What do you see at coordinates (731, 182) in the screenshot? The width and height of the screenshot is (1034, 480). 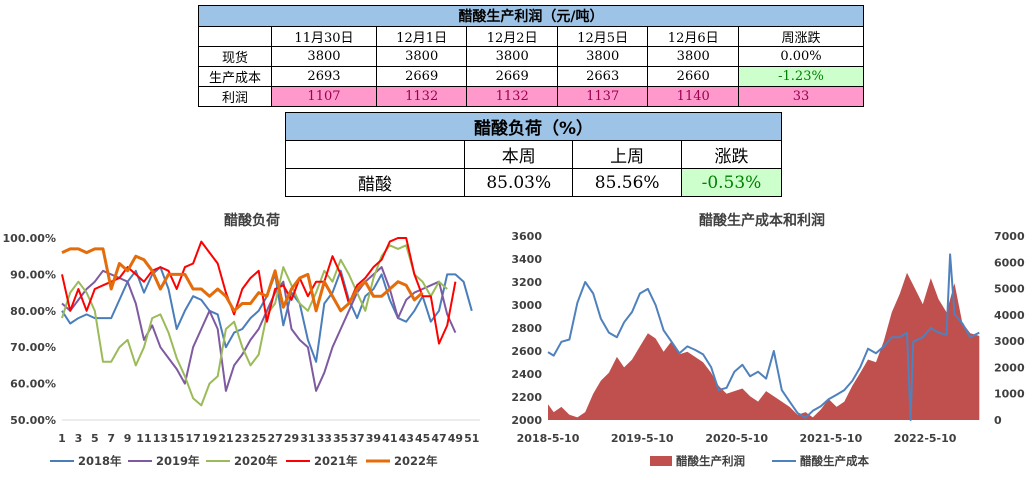 I see `change-cell: -0.53%` at bounding box center [731, 182].